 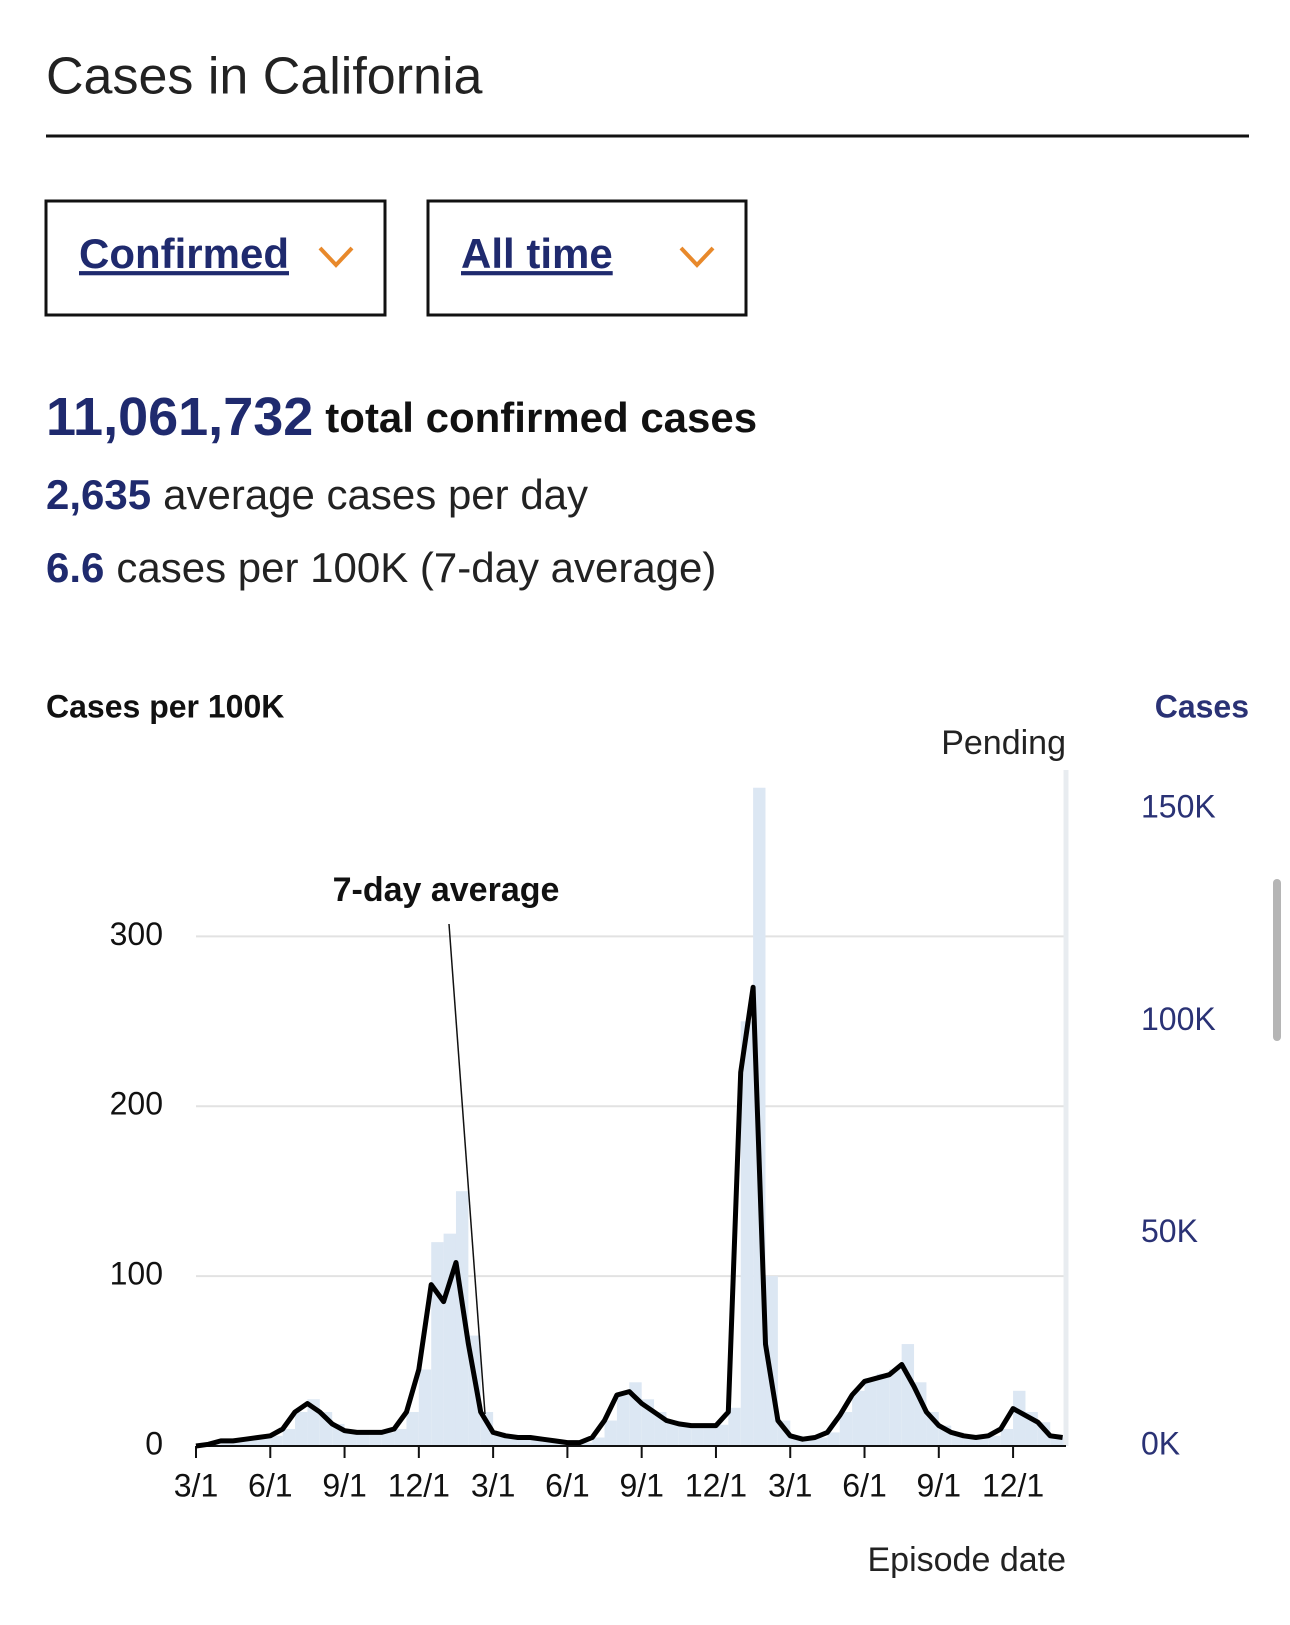 What do you see at coordinates (264, 77) in the screenshot?
I see `page-title: Cases in California` at bounding box center [264, 77].